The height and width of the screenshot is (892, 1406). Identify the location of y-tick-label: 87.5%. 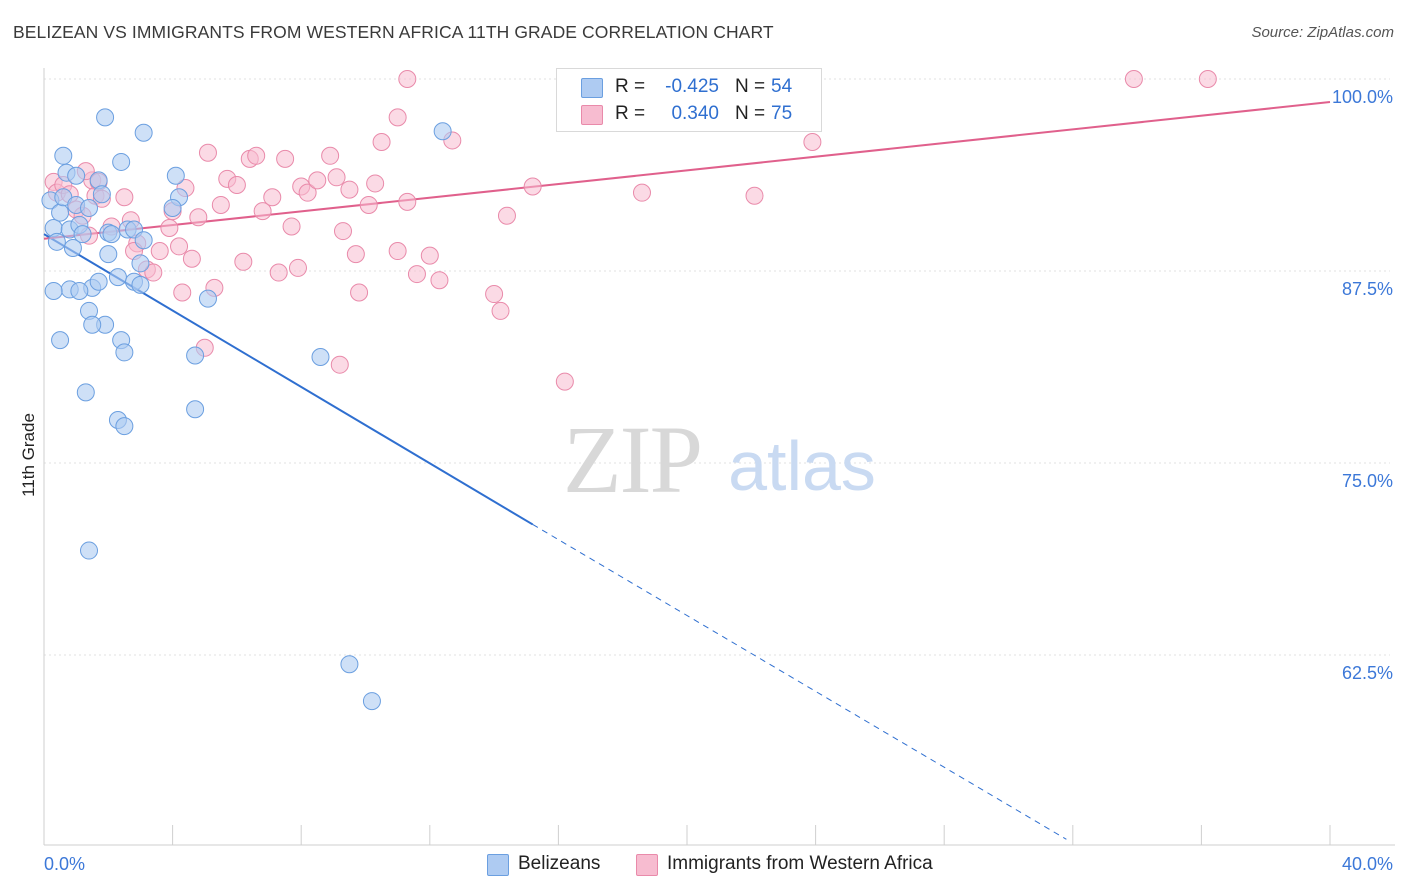
(1367, 289).